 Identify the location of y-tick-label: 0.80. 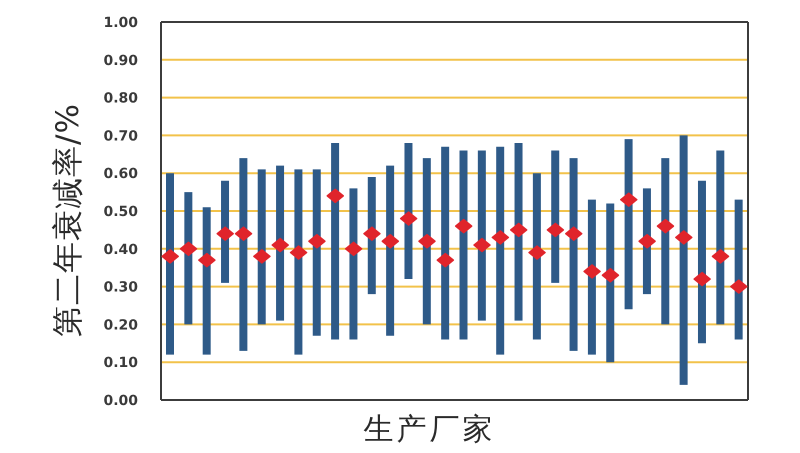
(120, 98).